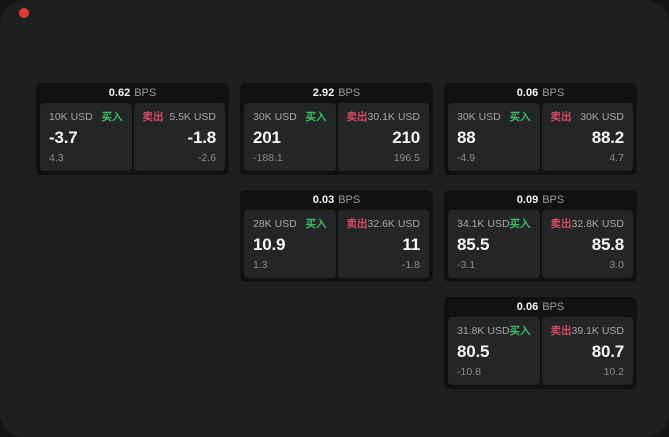  Describe the element at coordinates (483, 331) in the screenshot. I see `buy-amount: 31.8K USD` at that location.